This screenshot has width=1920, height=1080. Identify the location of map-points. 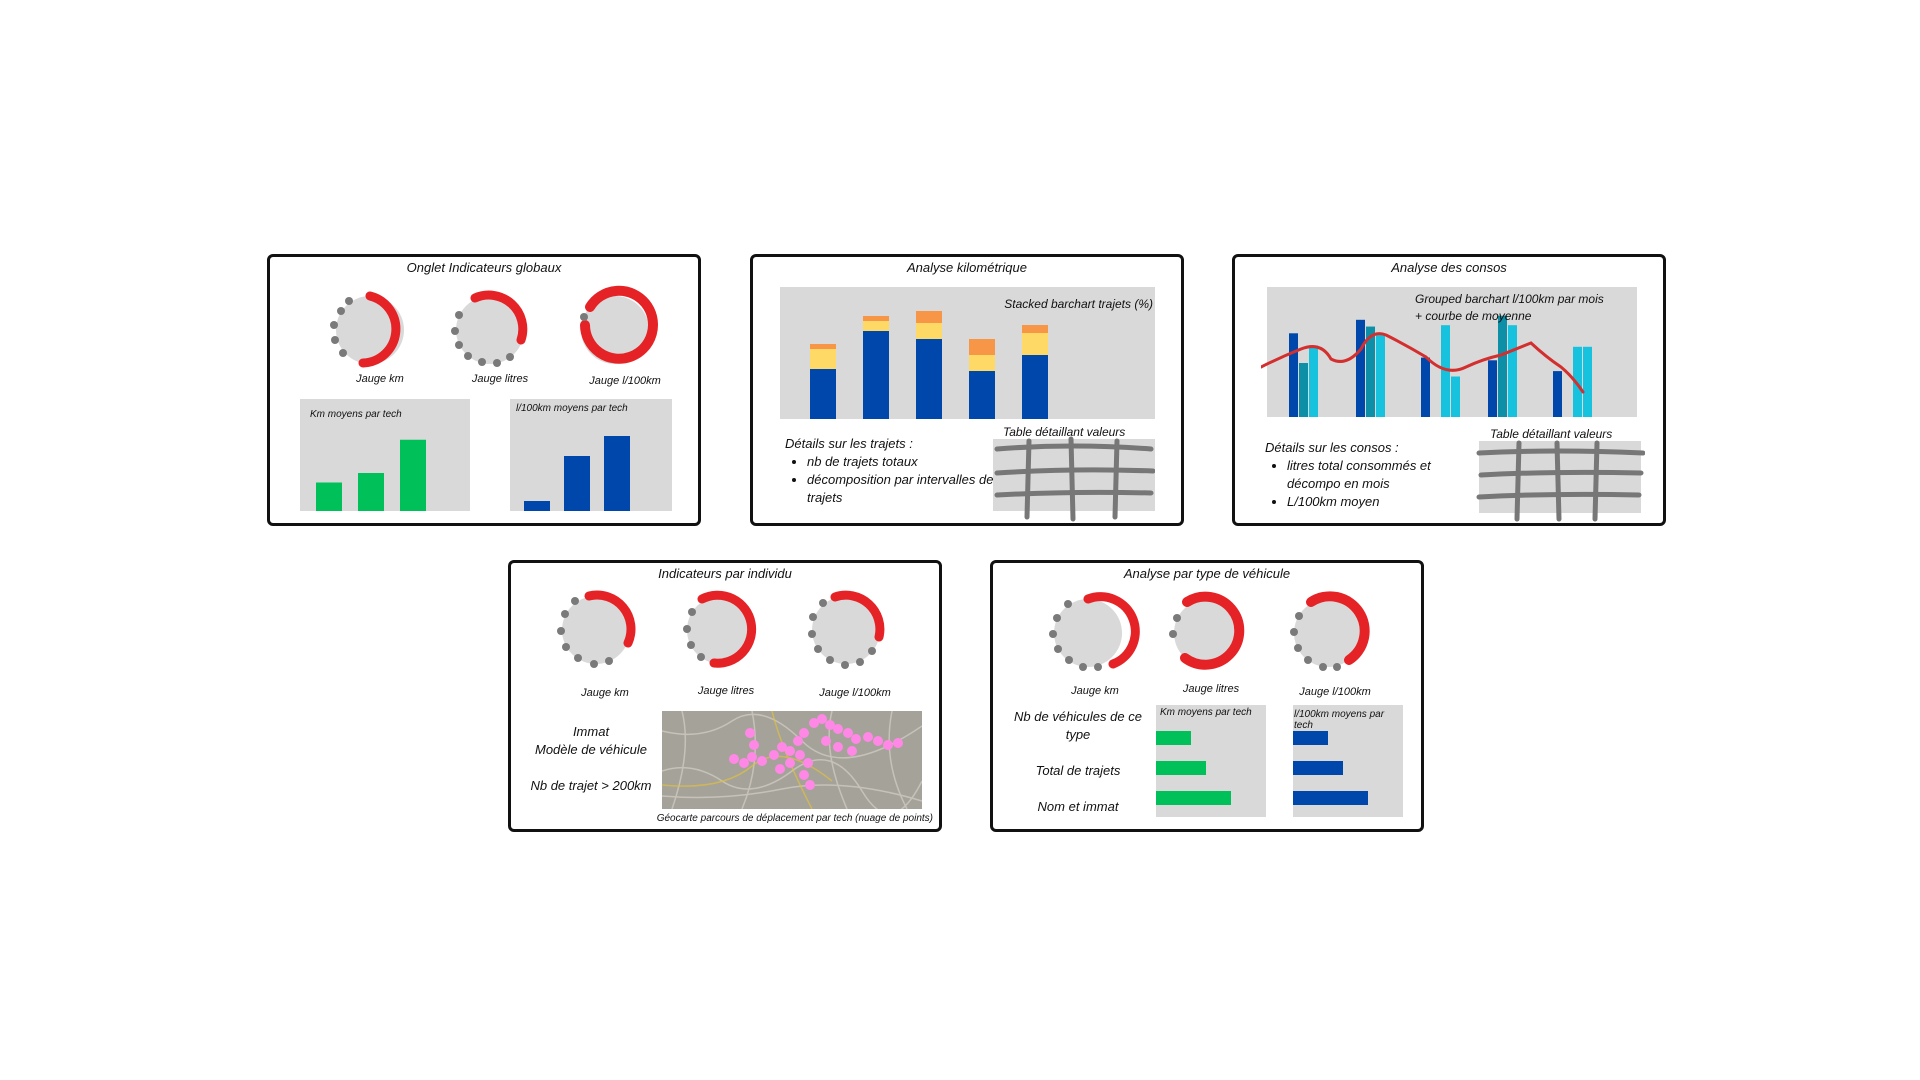
(792, 760).